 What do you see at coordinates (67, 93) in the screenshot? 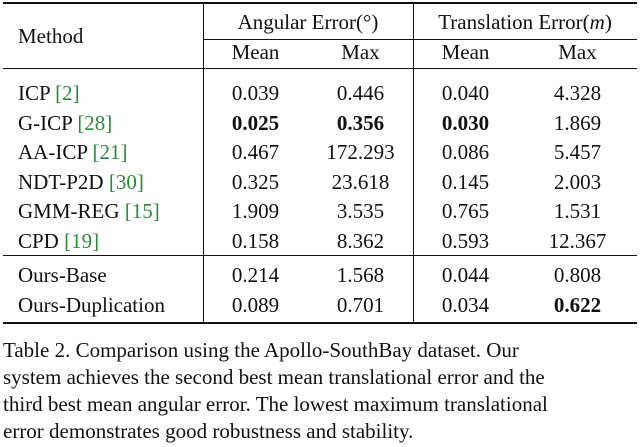
I see `citation-link: [2]` at bounding box center [67, 93].